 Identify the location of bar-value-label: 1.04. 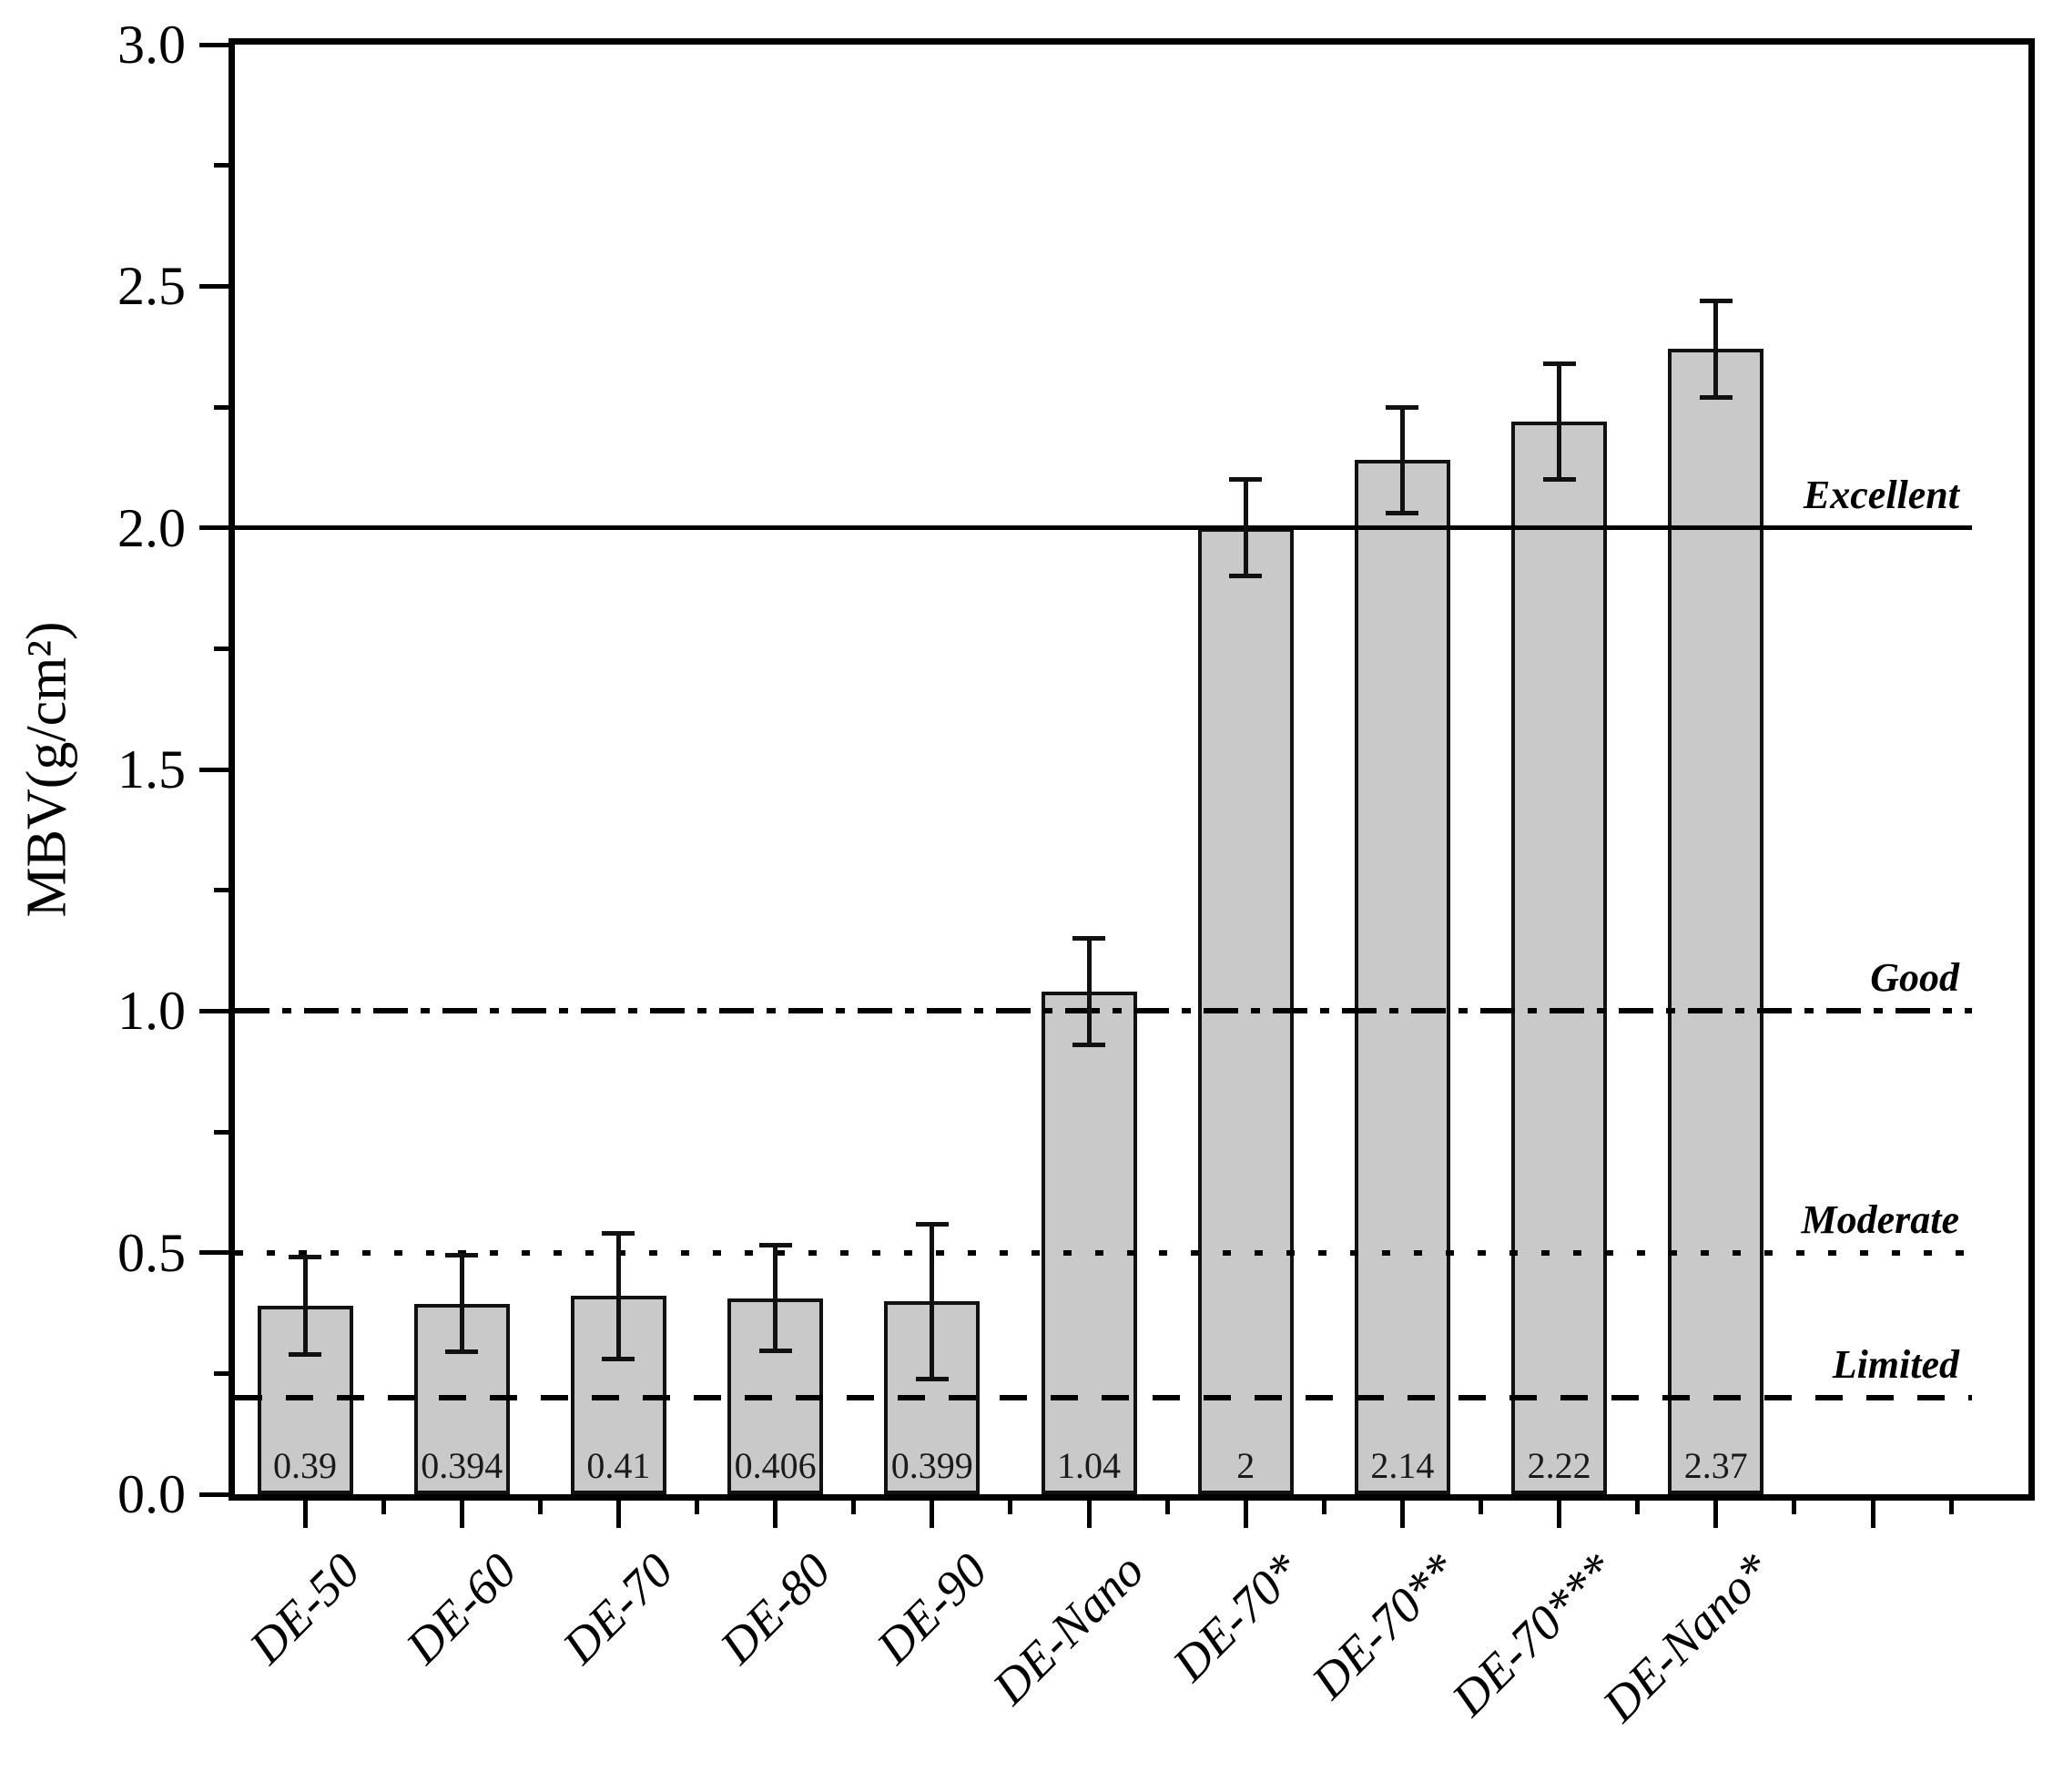
(1089, 1465).